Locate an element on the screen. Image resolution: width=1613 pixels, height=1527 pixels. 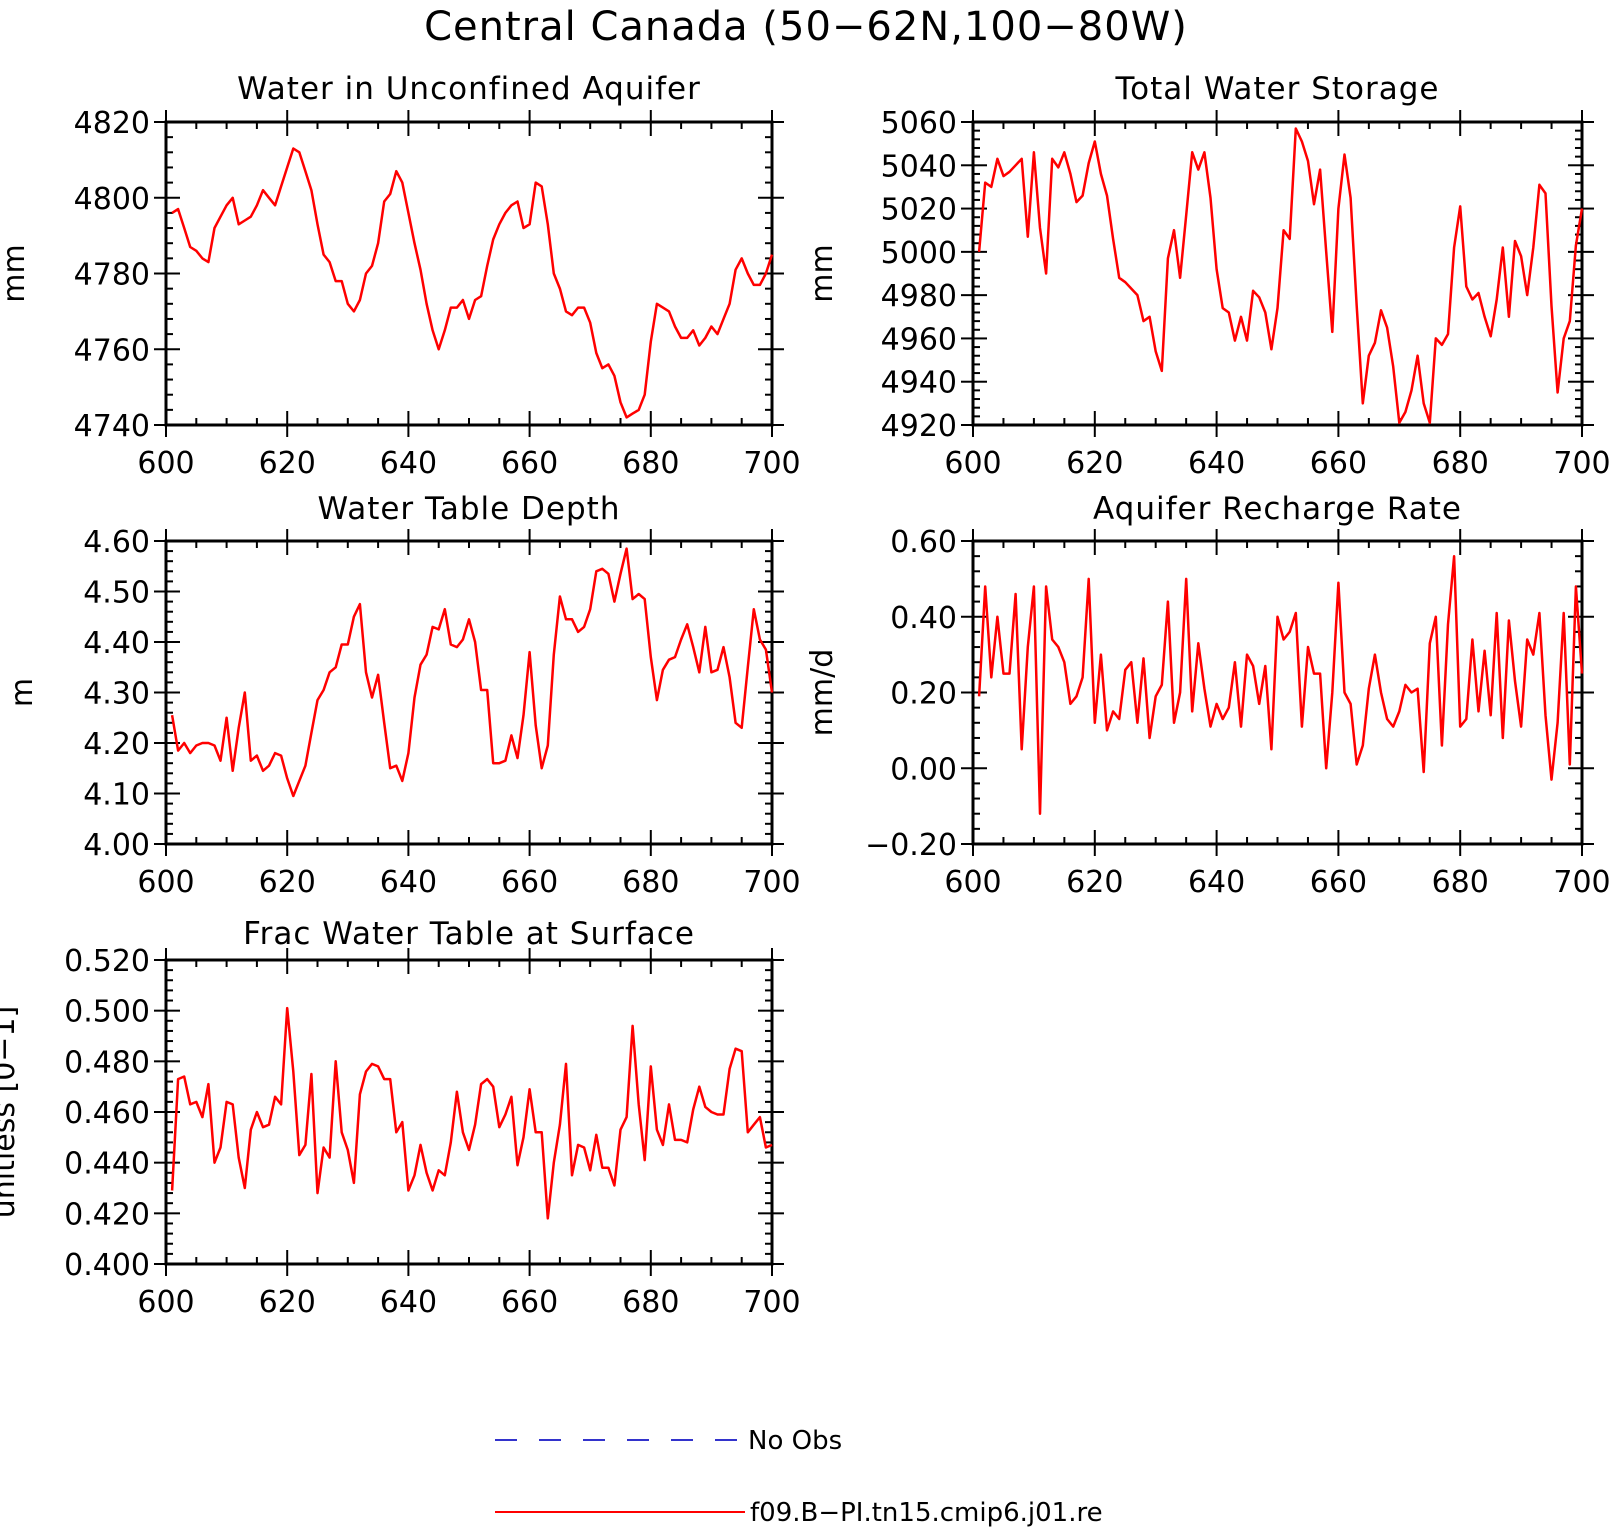
y-tick-label: 0.400 is located at coordinates (107, 1265).